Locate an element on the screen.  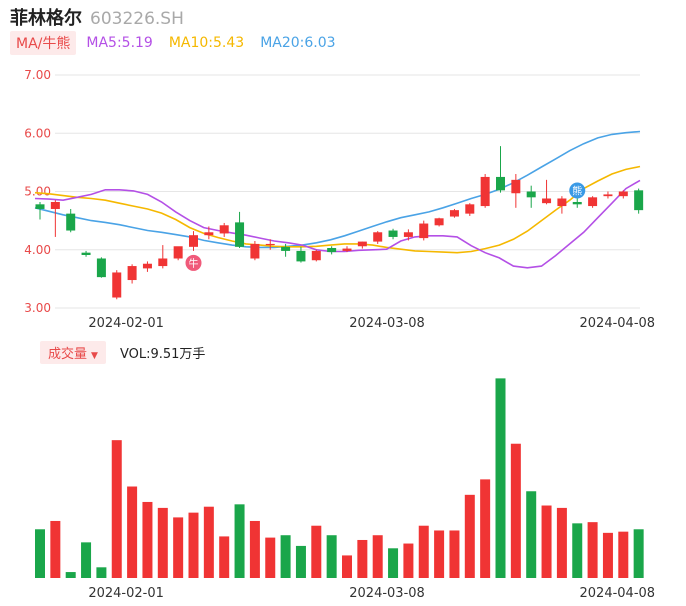
stock-code: 603226.SH is located at coordinates (137, 19).